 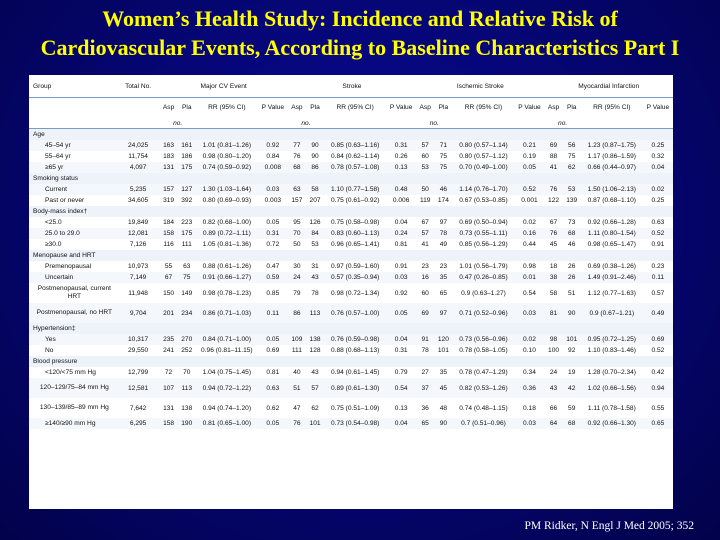 What do you see at coordinates (443, 244) in the screenshot?
I see `table-cell: 49` at bounding box center [443, 244].